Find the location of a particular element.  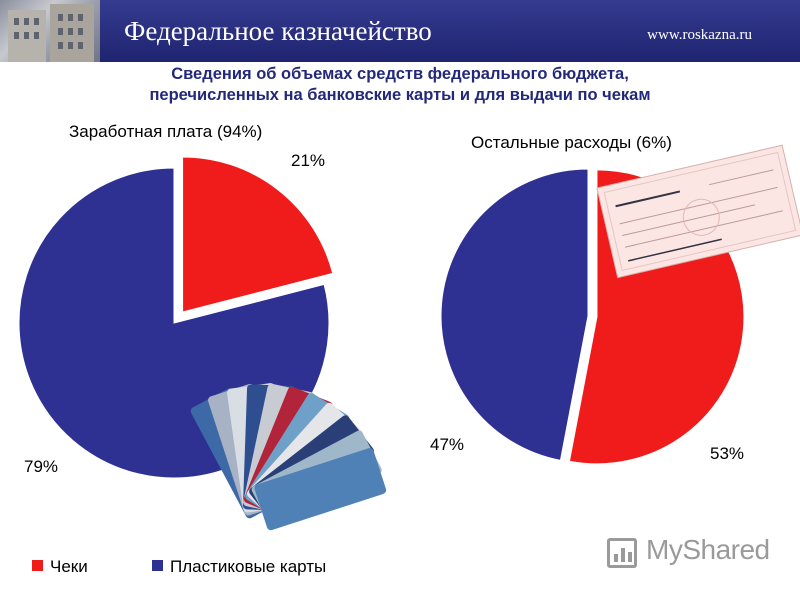

legend-swatch-cheques is located at coordinates (37, 566).